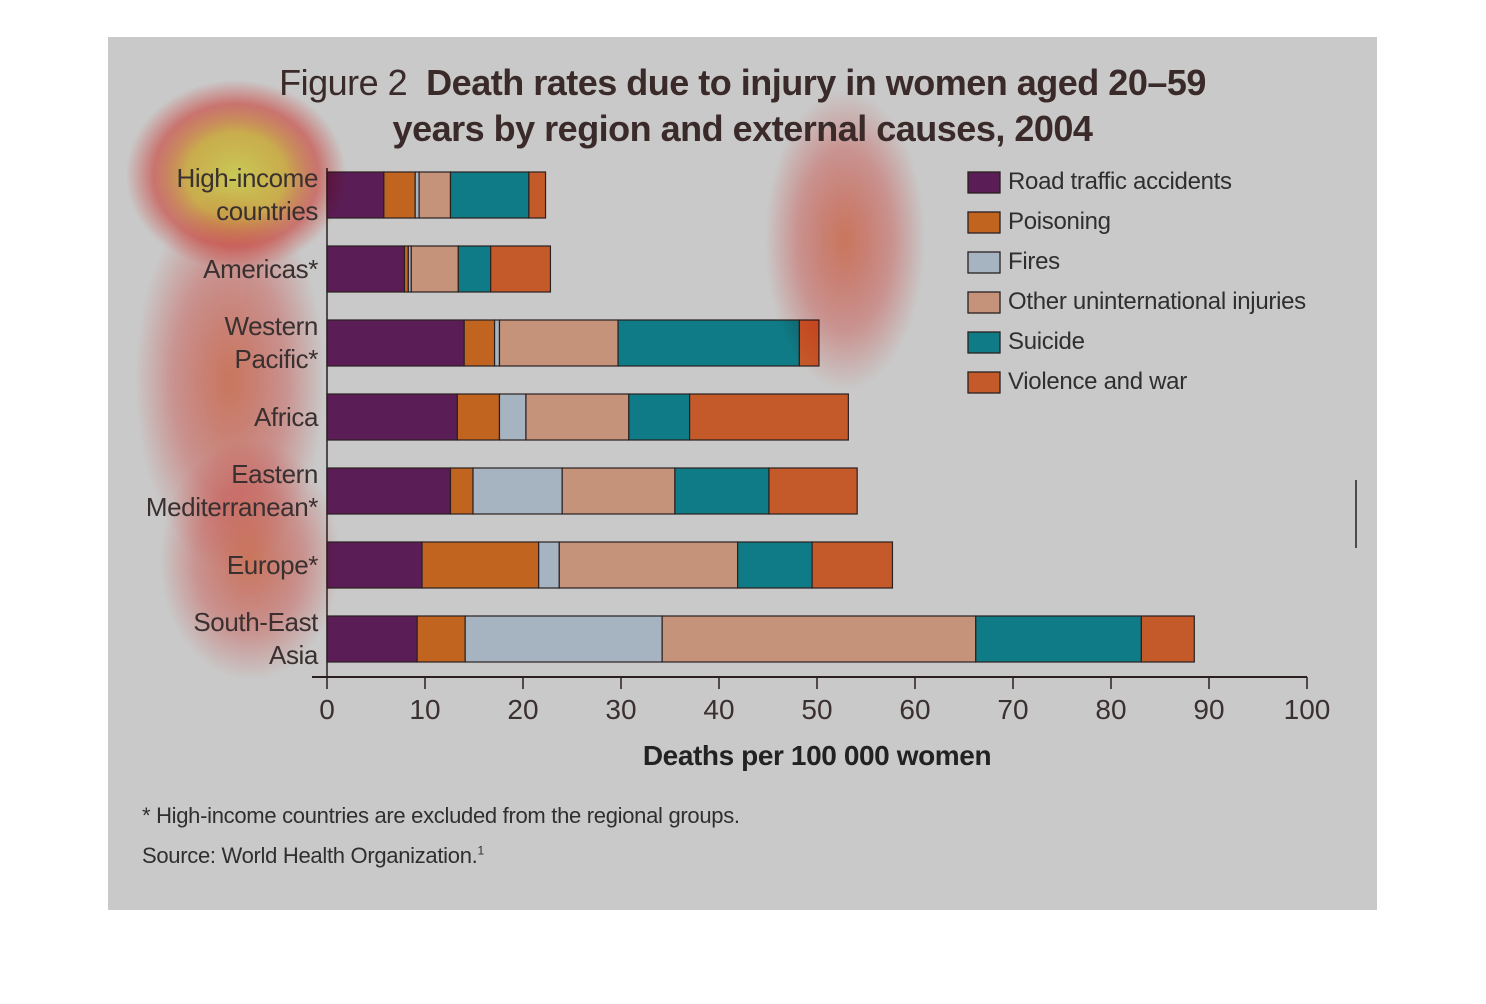 Image resolution: width=1486 pixels, height=1004 pixels. What do you see at coordinates (327, 709) in the screenshot?
I see `x-tick-label-0: 0` at bounding box center [327, 709].